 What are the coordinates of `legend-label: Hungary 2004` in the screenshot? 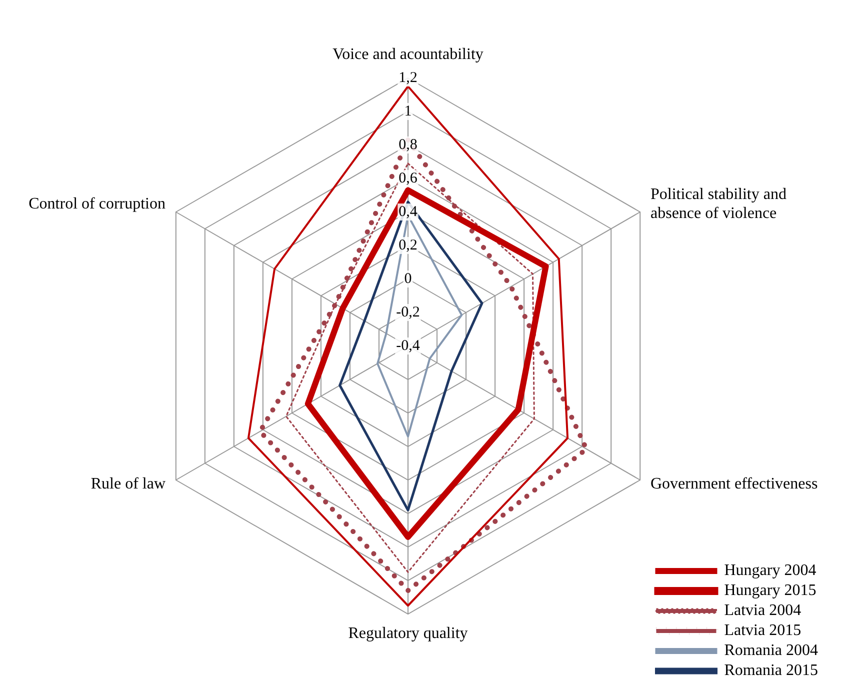 It's located at (770, 571).